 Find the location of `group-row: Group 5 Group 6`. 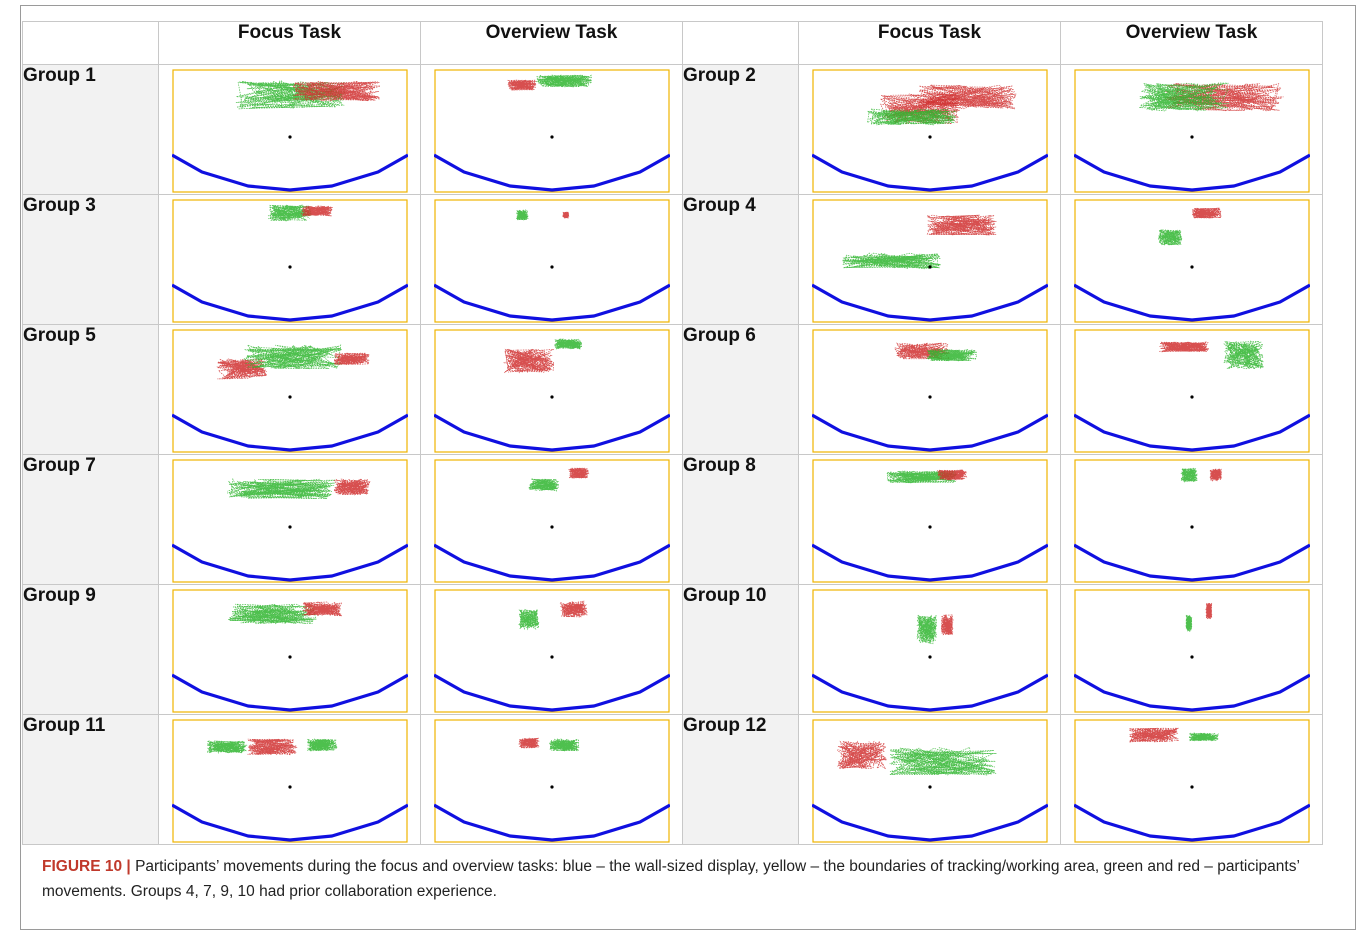

group-row: Group 5 Group 6 is located at coordinates (672, 389).